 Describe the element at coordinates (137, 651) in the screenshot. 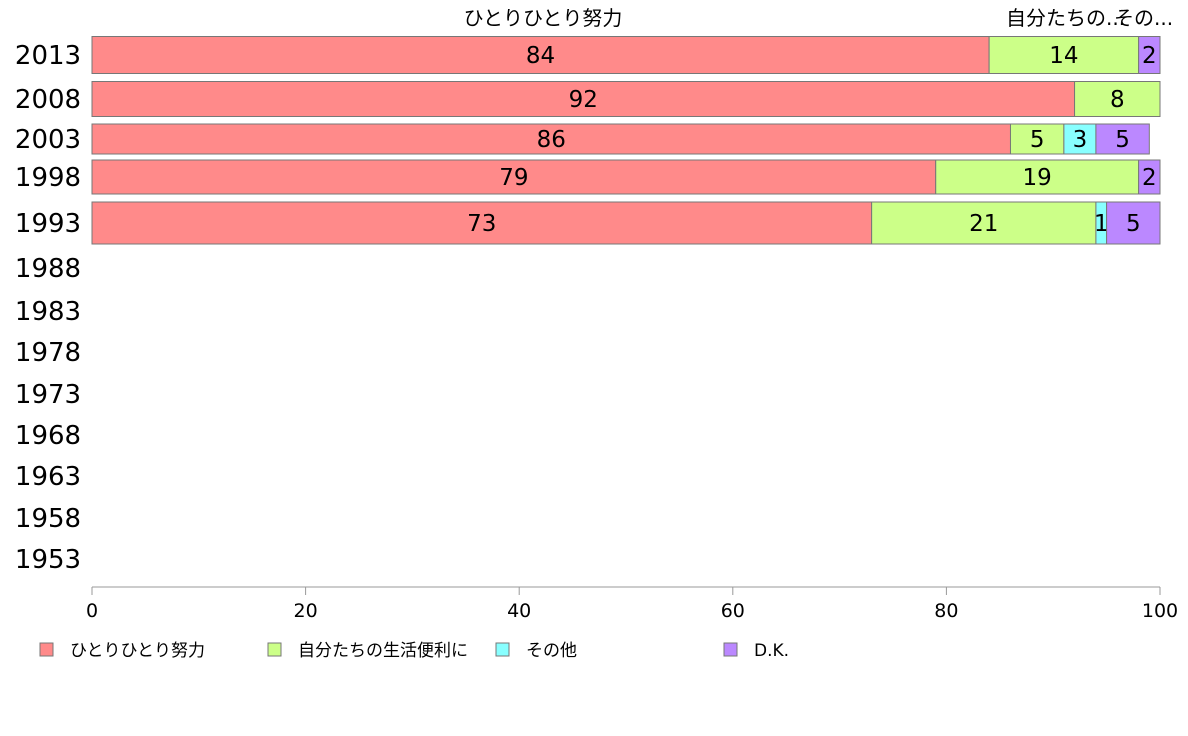

I see `legend-label-0: ひとりひとり努力` at that location.